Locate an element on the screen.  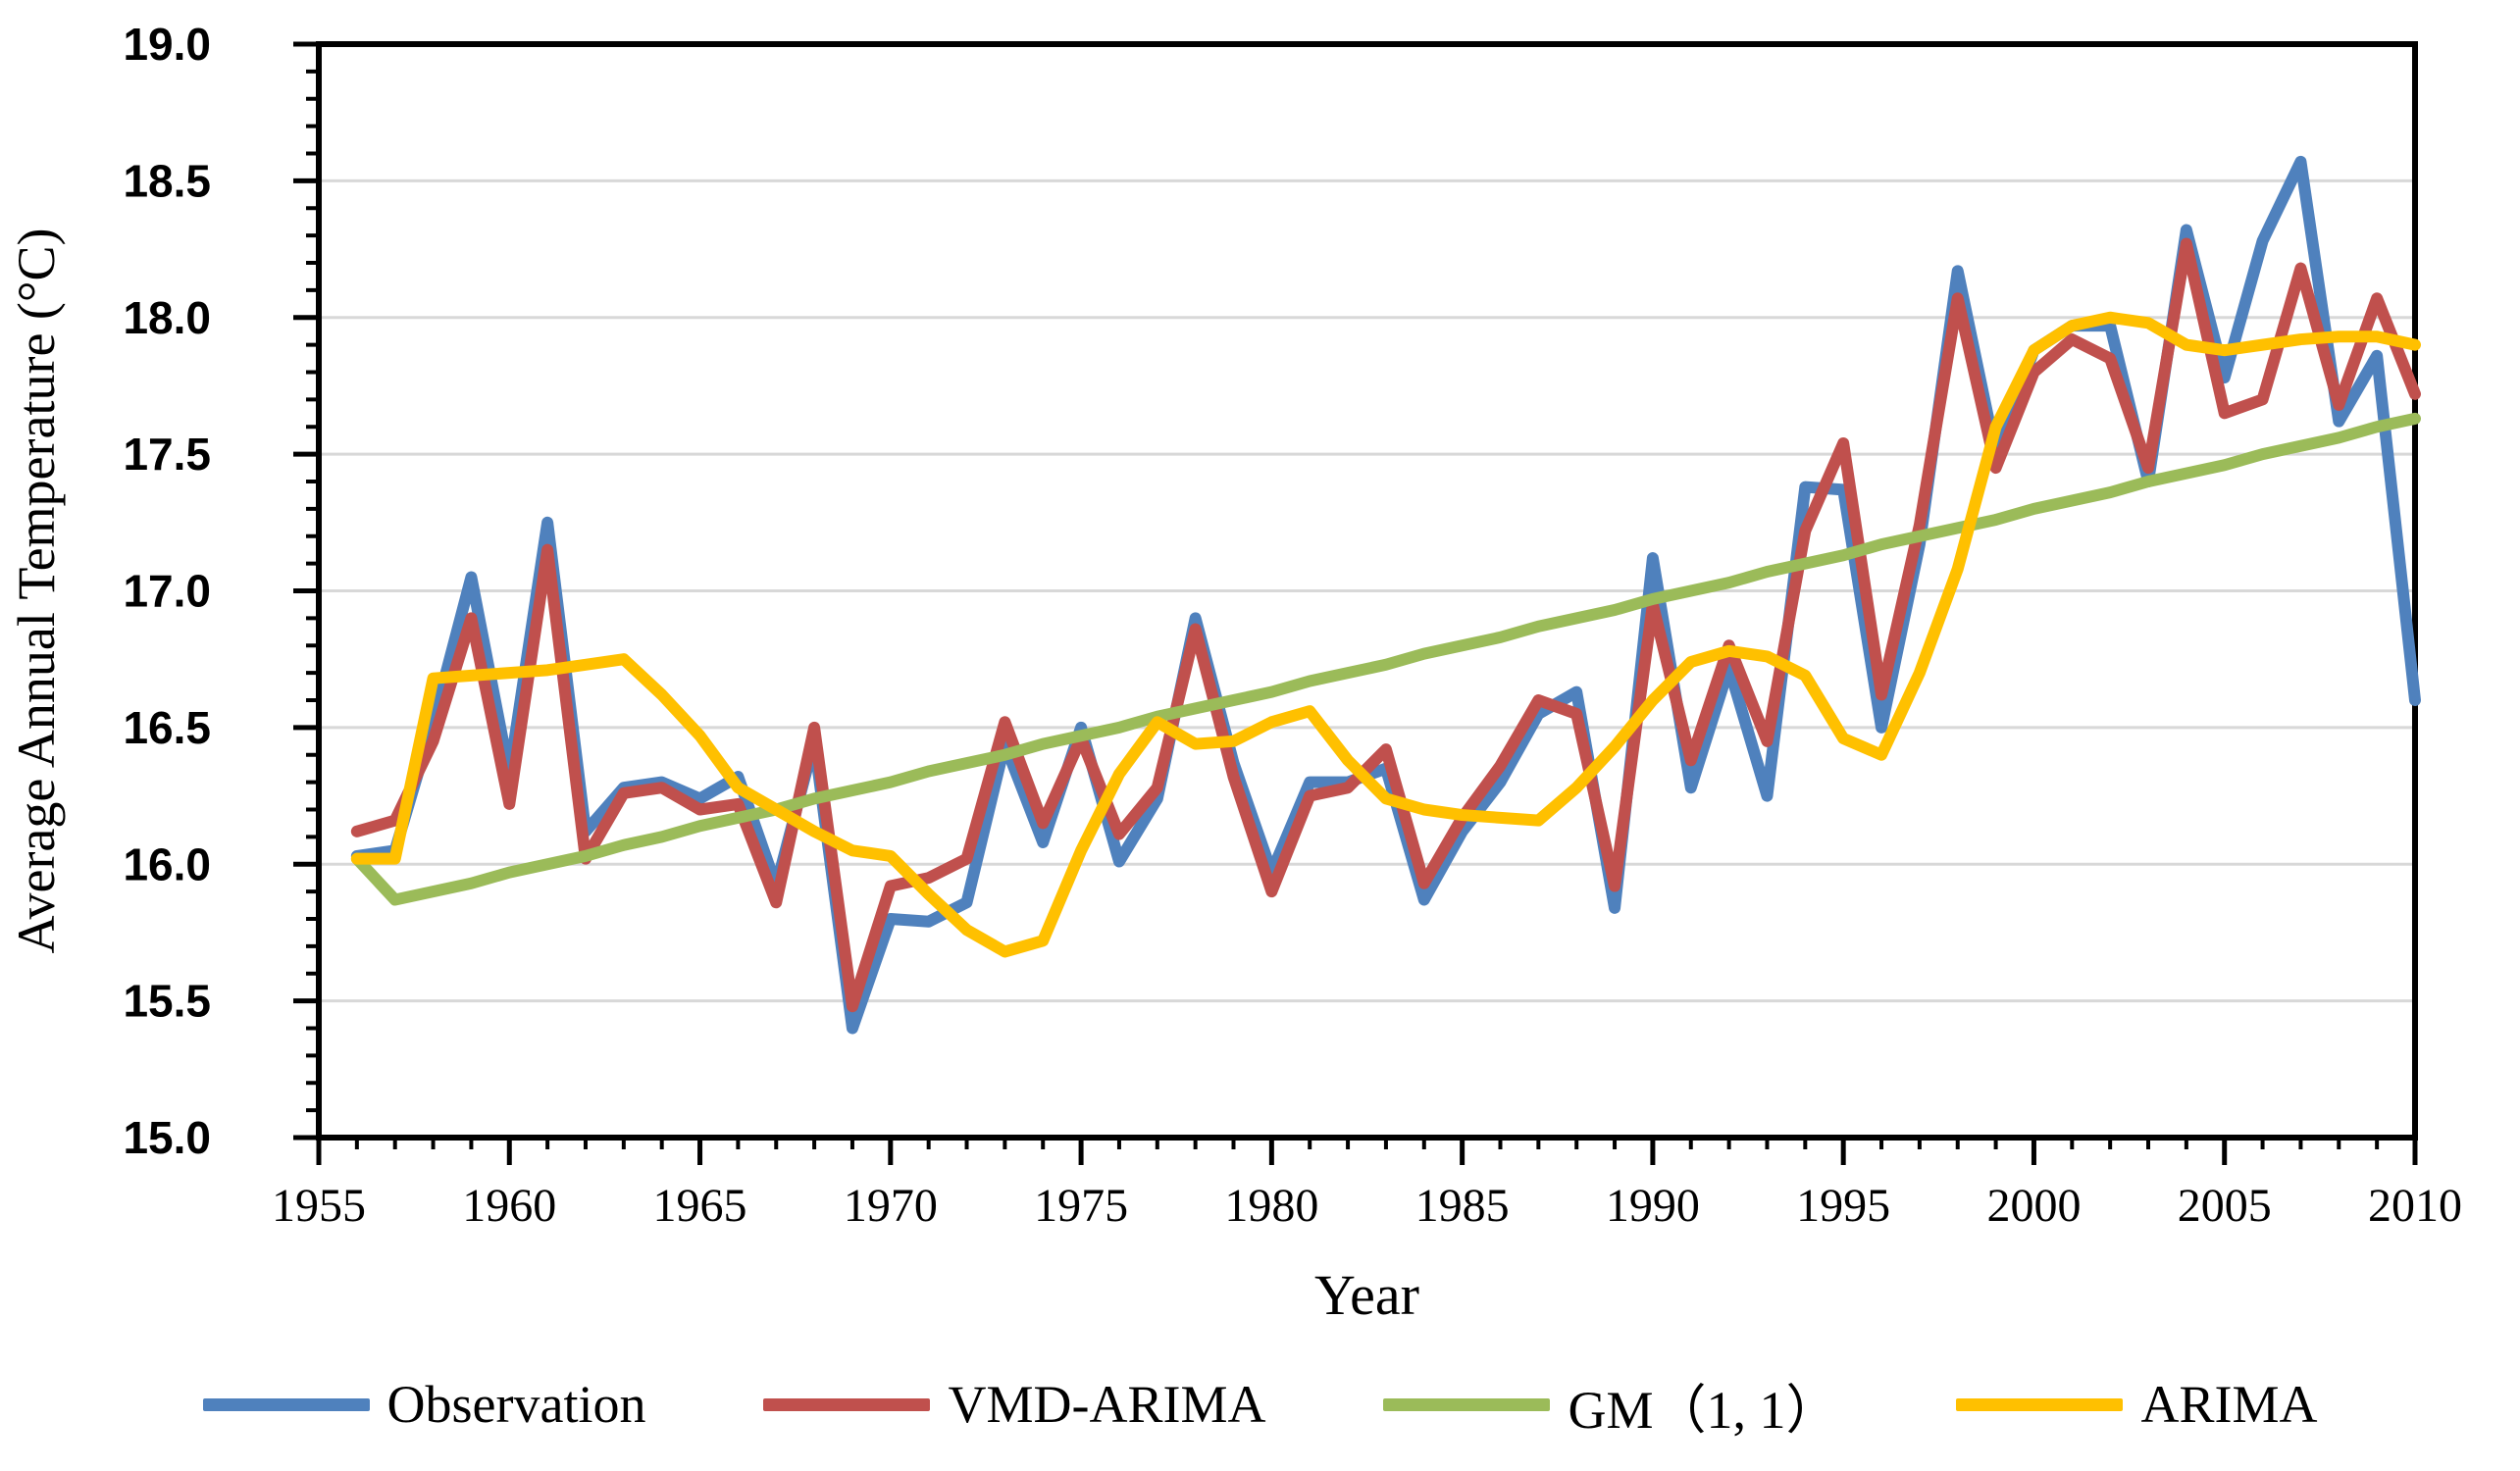
y-tick-label: 18.5 is located at coordinates (167, 180).